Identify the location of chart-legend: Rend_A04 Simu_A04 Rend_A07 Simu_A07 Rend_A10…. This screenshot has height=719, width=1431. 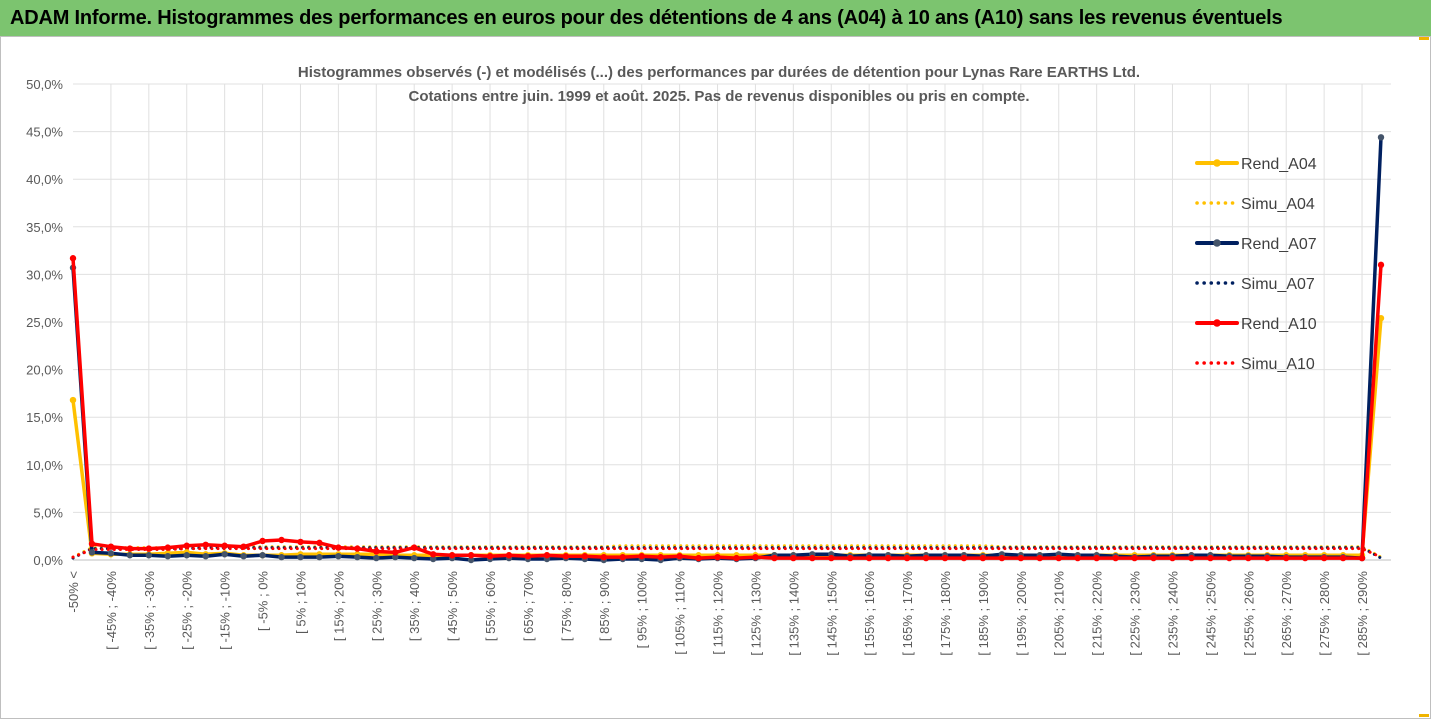
(1256, 264).